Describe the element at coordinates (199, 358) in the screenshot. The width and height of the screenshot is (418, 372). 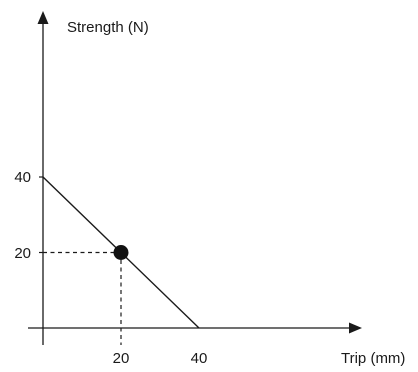
I see `x-tick-label-40: 40` at that location.